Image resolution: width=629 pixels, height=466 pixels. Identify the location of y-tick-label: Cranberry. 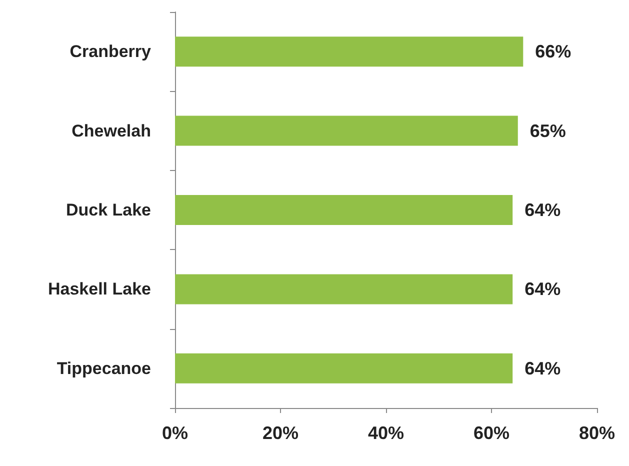
(111, 52).